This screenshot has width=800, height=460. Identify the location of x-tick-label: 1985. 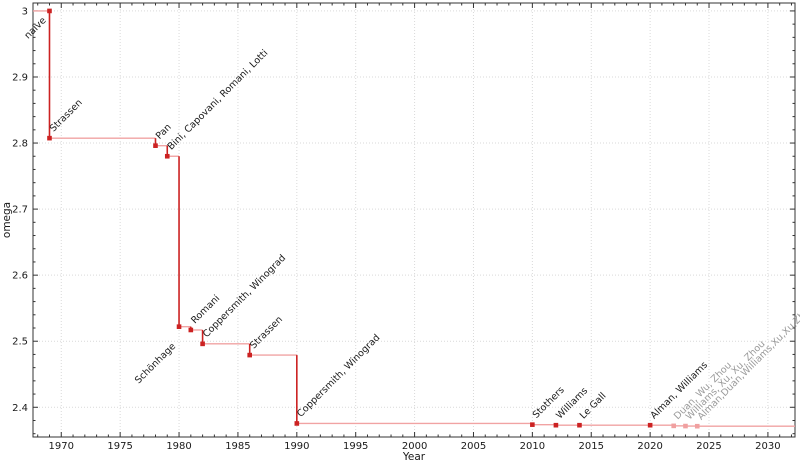
(237, 446).